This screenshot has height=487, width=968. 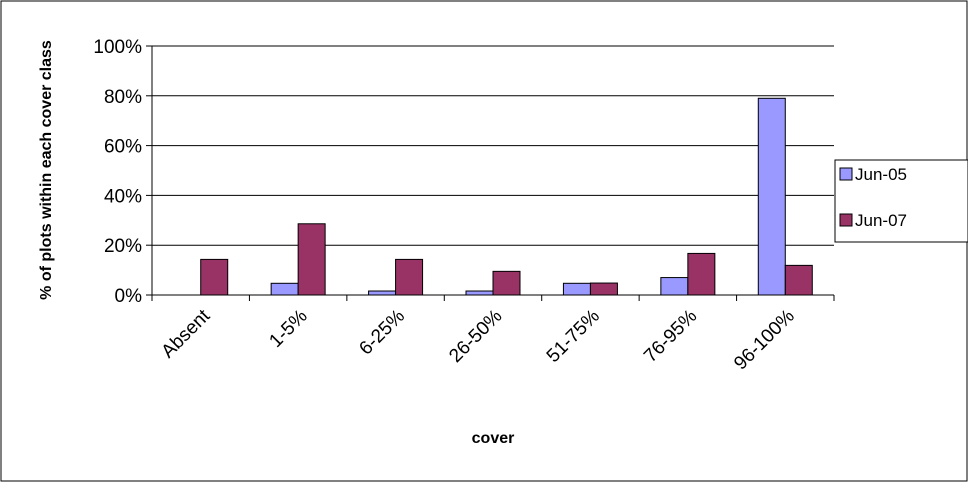 I want to click on legend-label-jun-05: Jun-05, so click(x=881, y=174).